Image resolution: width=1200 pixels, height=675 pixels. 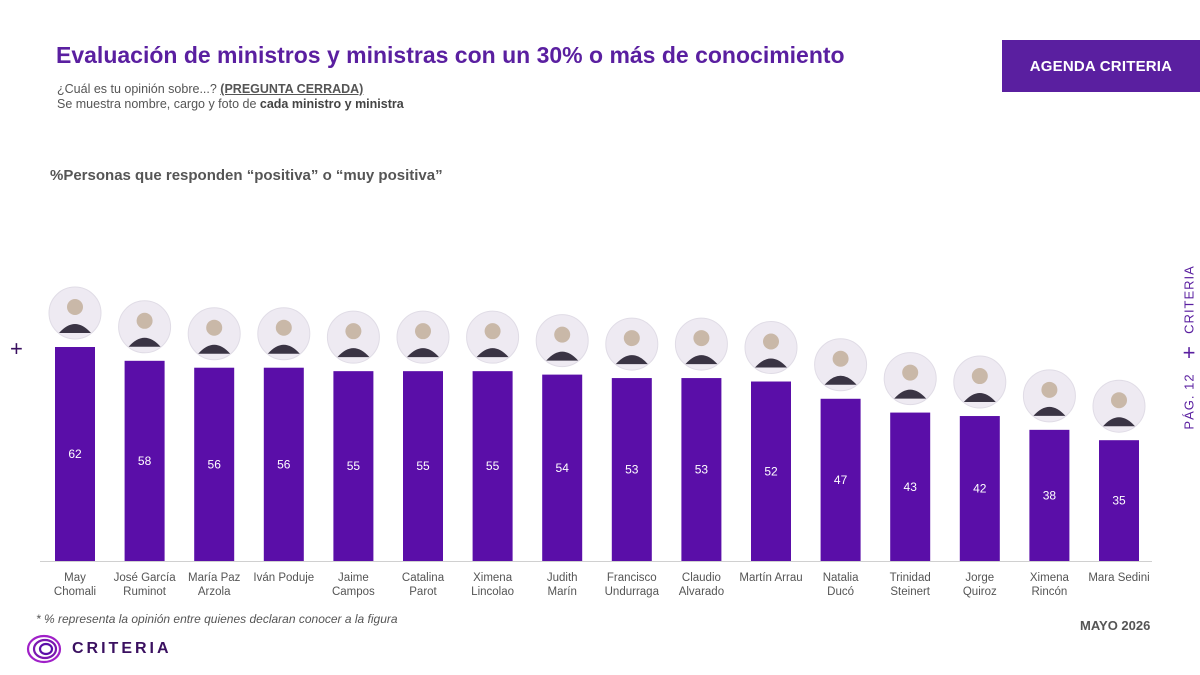 What do you see at coordinates (701, 578) in the screenshot?
I see `category-label: Claudio` at bounding box center [701, 578].